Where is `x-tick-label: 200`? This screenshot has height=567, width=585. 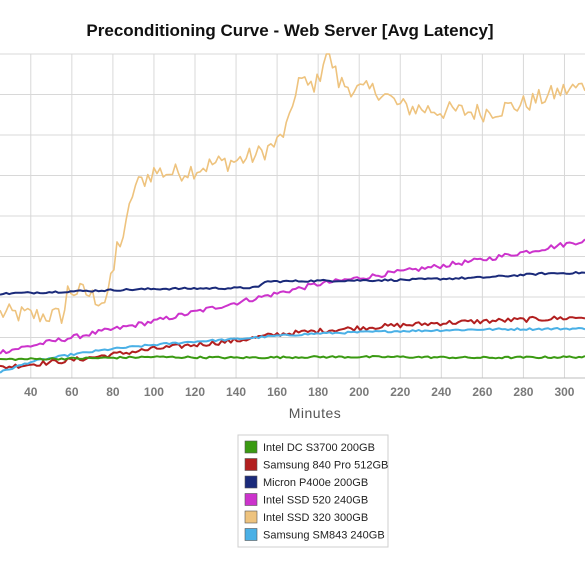 x-tick-label: 200 is located at coordinates (359, 392).